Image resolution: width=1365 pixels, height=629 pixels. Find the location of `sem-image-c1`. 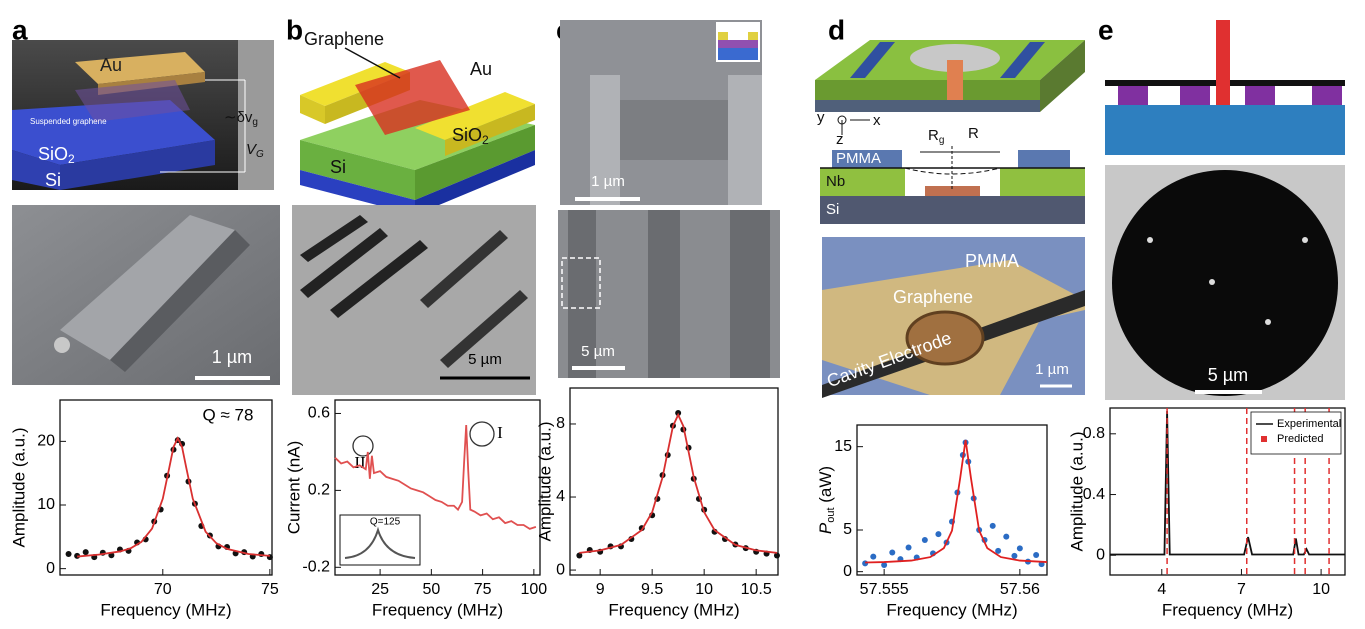

sem-image-c1 is located at coordinates (661, 112).